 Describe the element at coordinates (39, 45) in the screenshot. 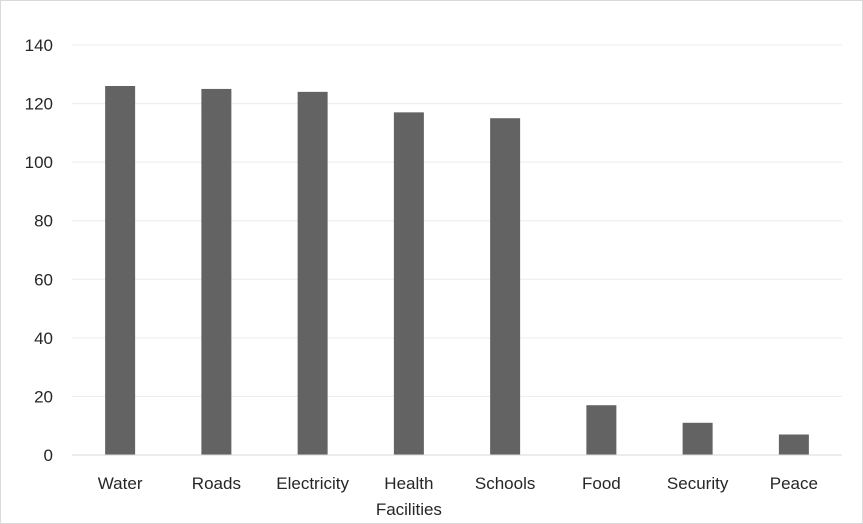

I see `y-tick-label: 140` at that location.